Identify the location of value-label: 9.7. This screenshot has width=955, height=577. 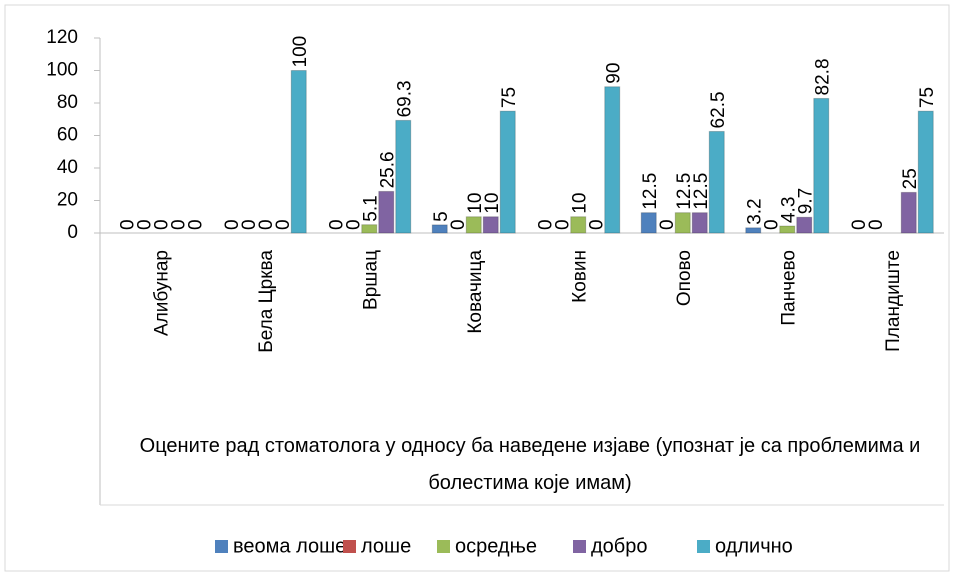
(805, 201).